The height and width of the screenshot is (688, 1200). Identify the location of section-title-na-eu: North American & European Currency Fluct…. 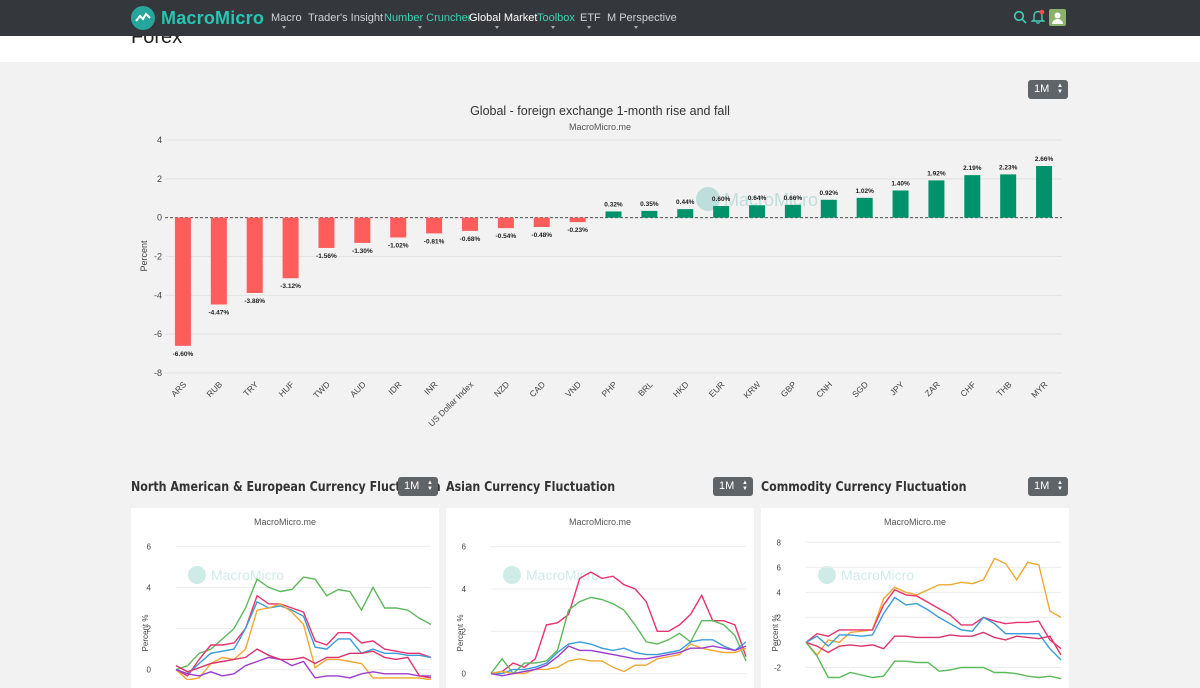
(286, 487).